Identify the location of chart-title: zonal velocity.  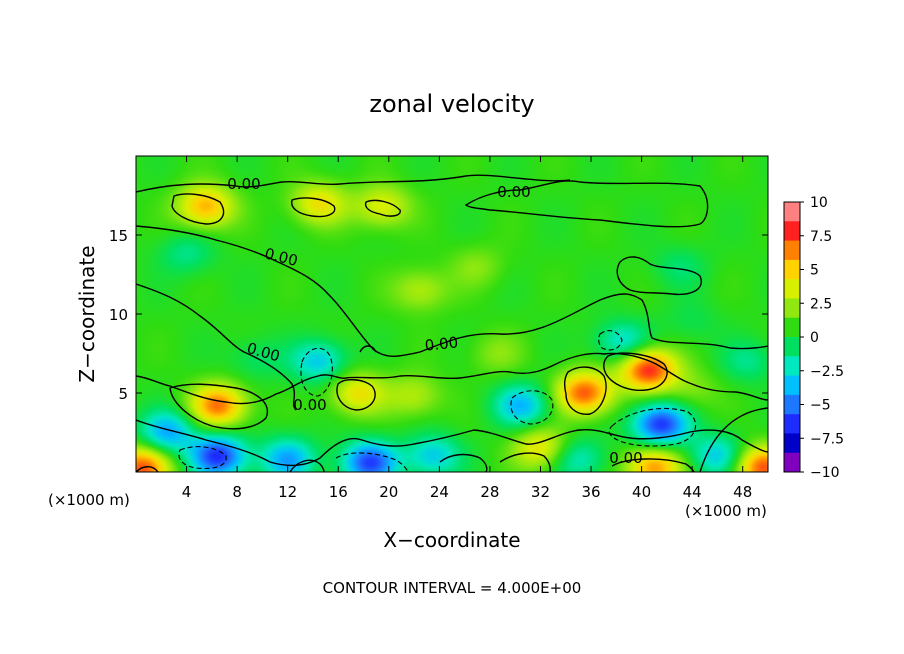
(451, 104).